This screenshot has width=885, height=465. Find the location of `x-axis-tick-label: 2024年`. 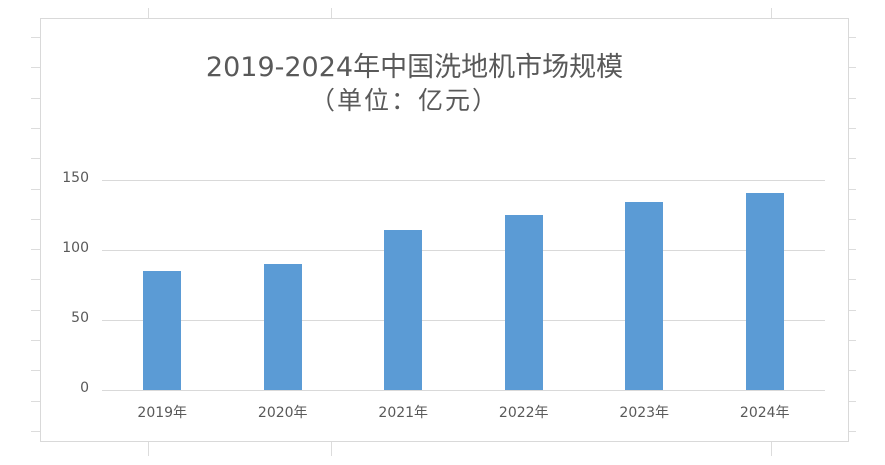

x-axis-tick-label: 2024年 is located at coordinates (764, 413).